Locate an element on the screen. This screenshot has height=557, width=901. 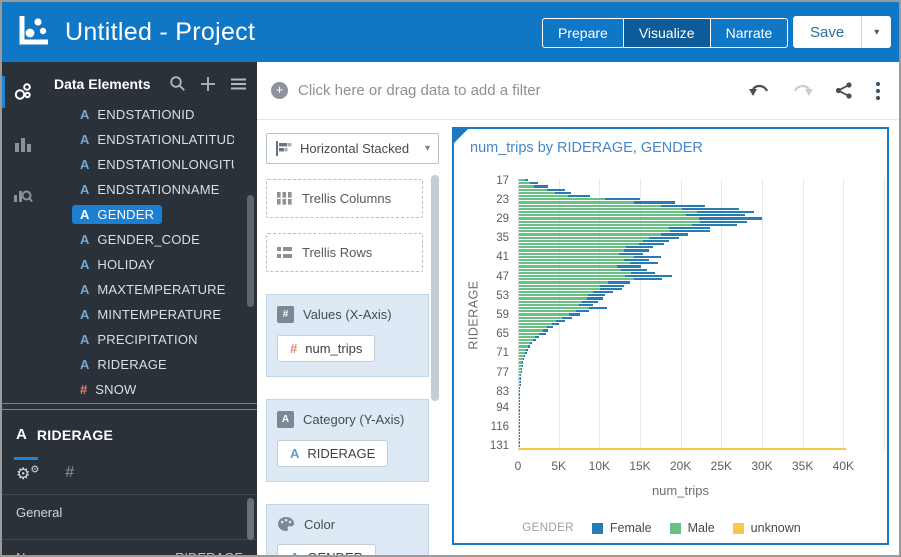
data-element-item: A GENDER_CODE is located at coordinates (150, 239).